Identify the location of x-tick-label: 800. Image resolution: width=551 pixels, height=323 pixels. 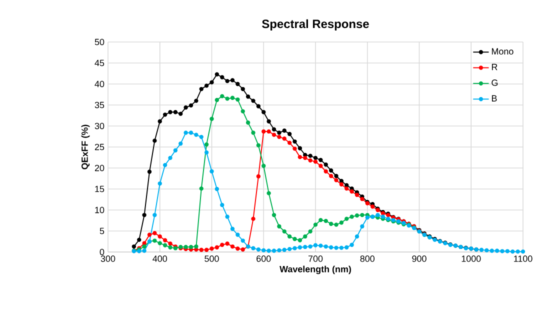
(367, 259).